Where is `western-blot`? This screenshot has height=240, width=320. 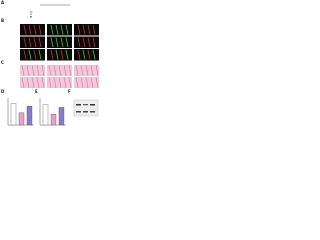 western-blot is located at coordinates (86, 108).